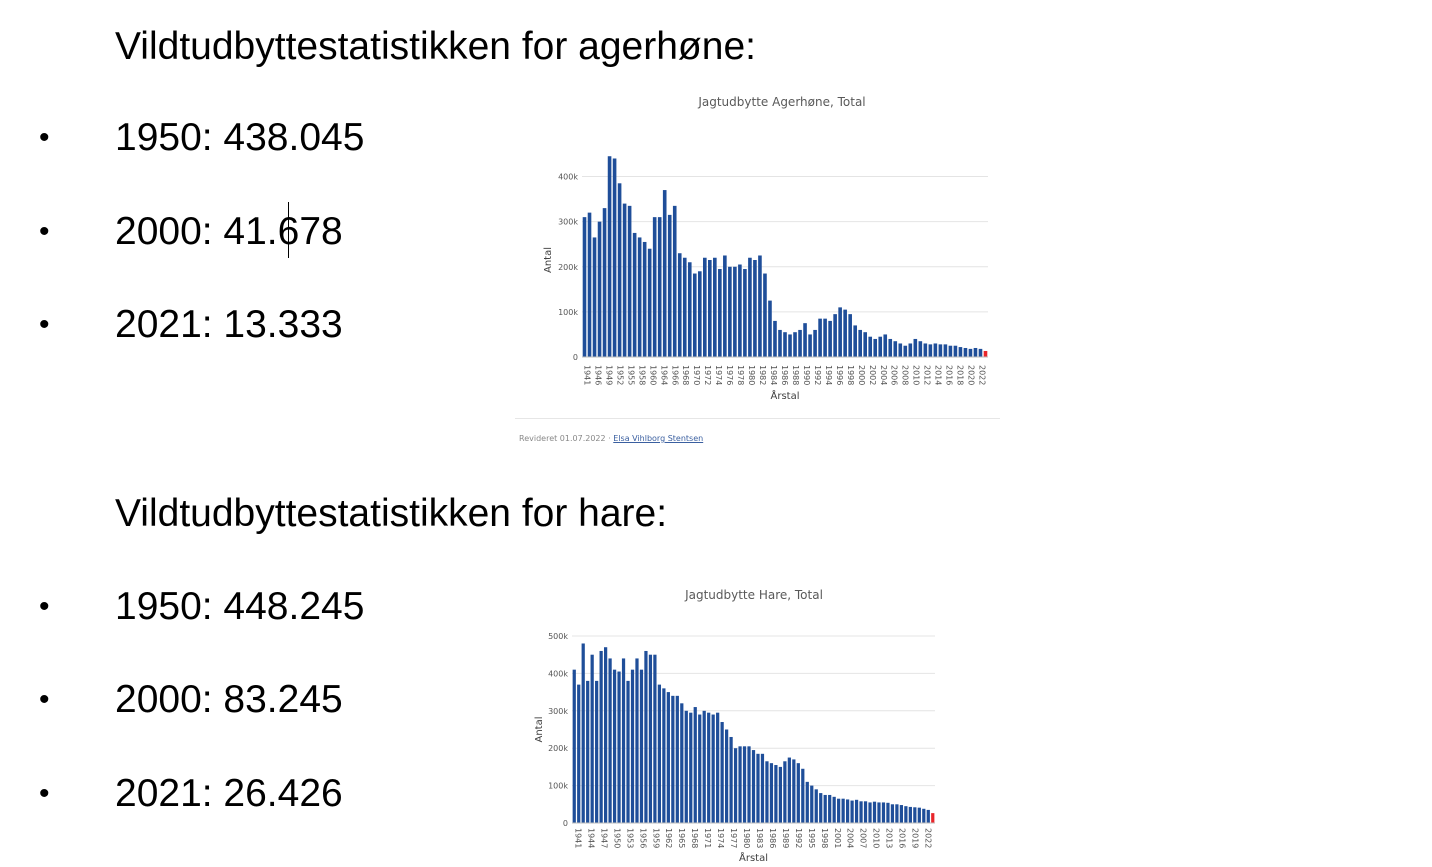 The height and width of the screenshot is (867, 1432). Describe the element at coordinates (240, 137) in the screenshot. I see `list-item-text: 1950: 438.045` at that location.